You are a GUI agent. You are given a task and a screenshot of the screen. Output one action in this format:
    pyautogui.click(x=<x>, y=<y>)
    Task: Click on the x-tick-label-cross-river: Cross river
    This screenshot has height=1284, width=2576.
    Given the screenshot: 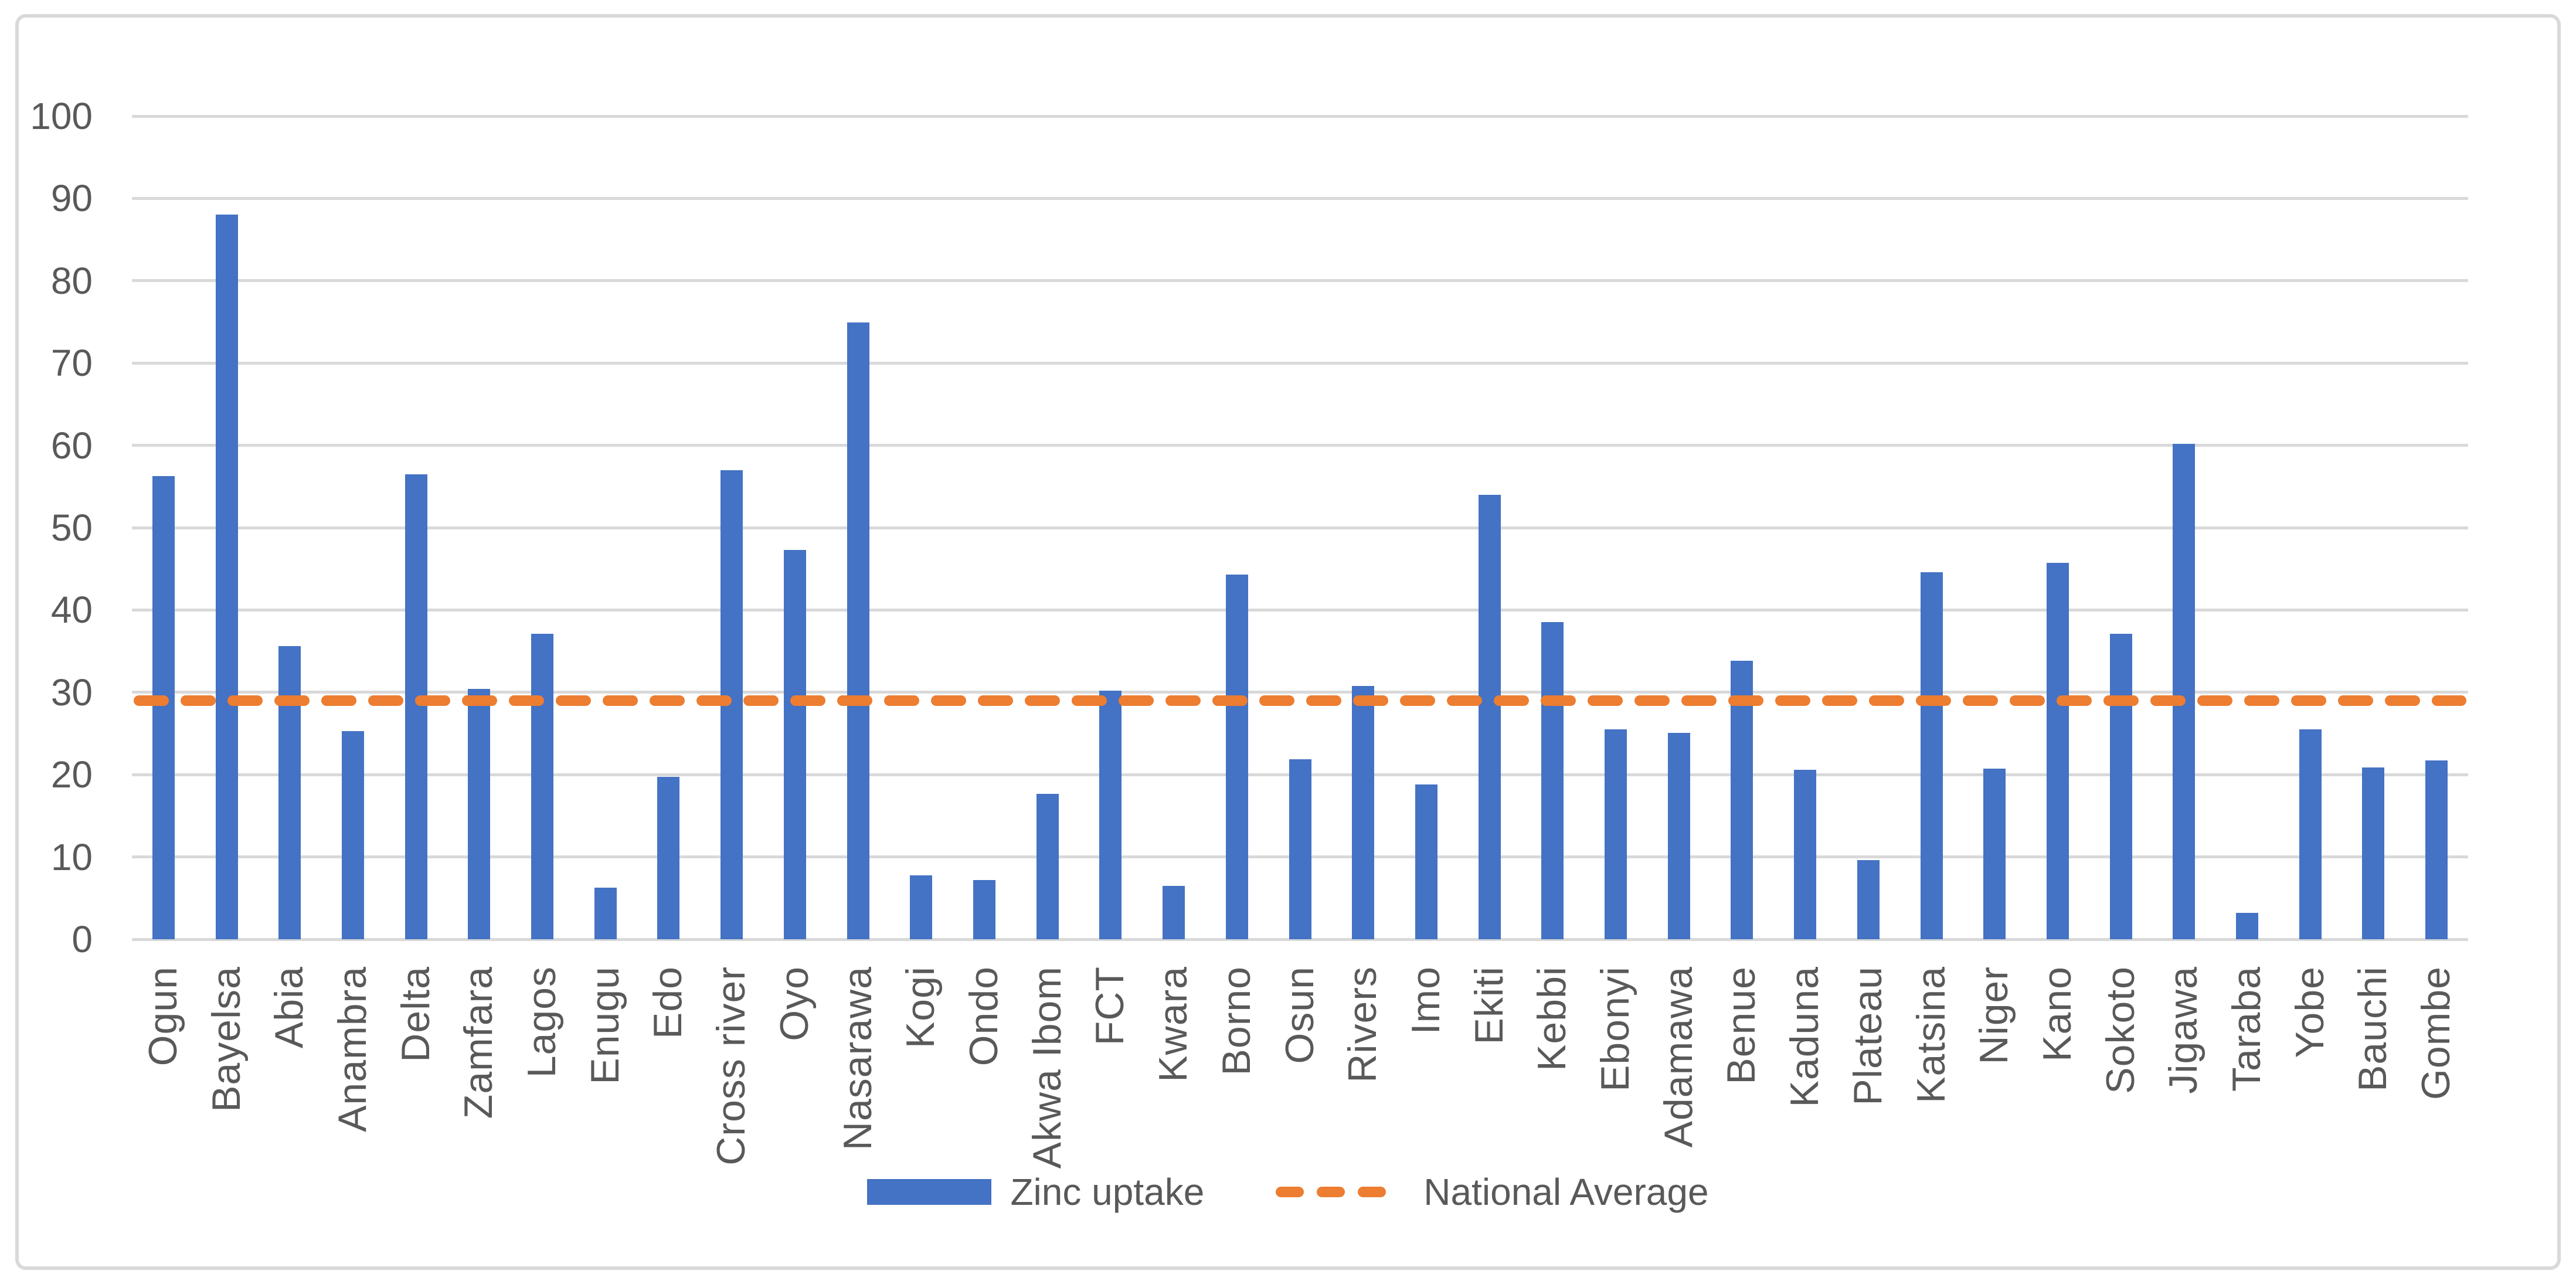 What is the action you would take?
    pyautogui.click(x=732, y=1066)
    